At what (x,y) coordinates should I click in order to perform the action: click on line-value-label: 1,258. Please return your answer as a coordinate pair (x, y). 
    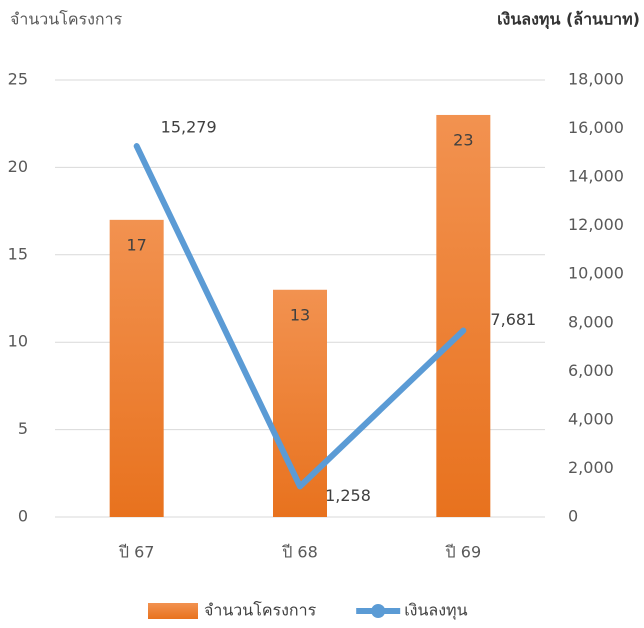
    Looking at the image, I should click on (348, 495).